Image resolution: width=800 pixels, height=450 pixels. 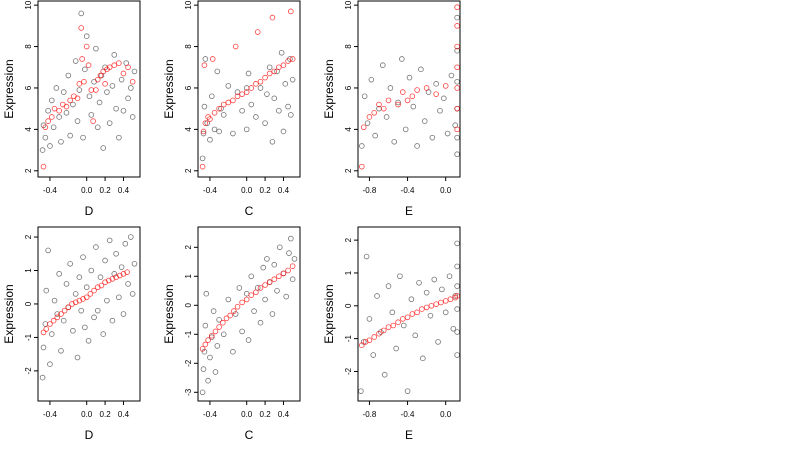 What do you see at coordinates (231, 334) in the screenshot?
I see `panel-r2c2: -0.4 0.0 0.2 0.4 -3 -2 -1 0 1 2 C Expression` at bounding box center [231, 334].